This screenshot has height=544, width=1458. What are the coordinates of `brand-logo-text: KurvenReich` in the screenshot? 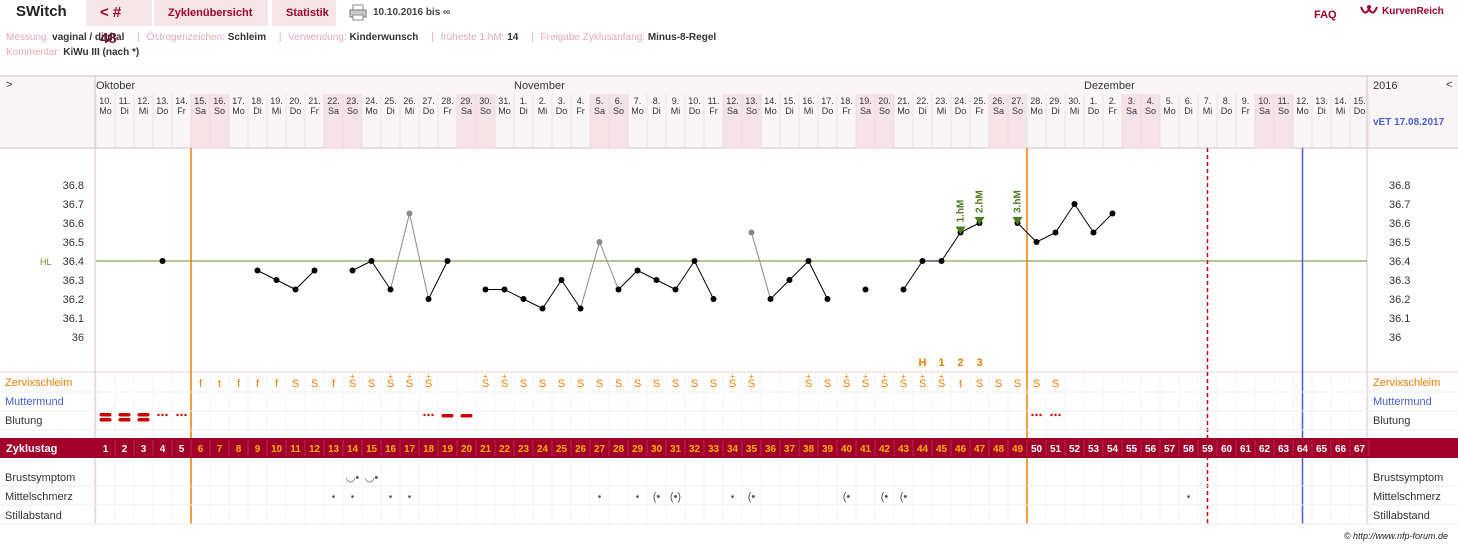 It's located at (1413, 11).